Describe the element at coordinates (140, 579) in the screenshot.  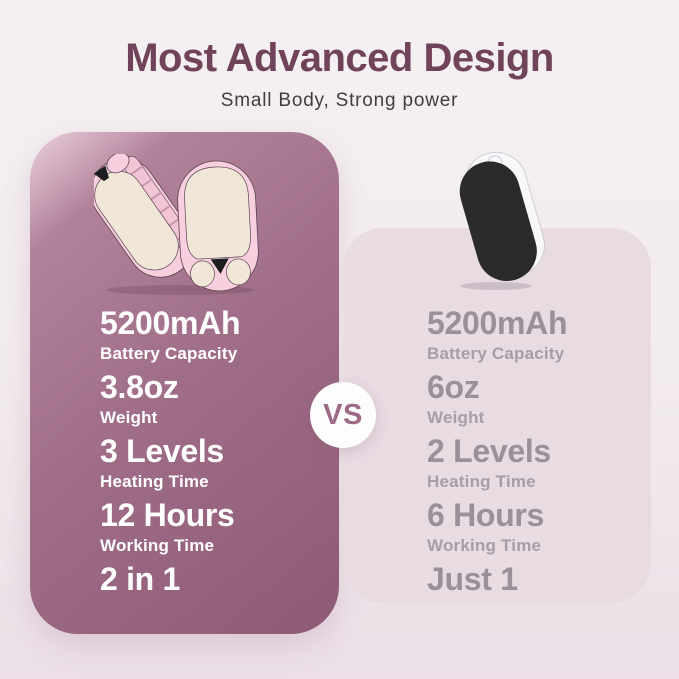
I see `spec-value: 2 in 1` at that location.